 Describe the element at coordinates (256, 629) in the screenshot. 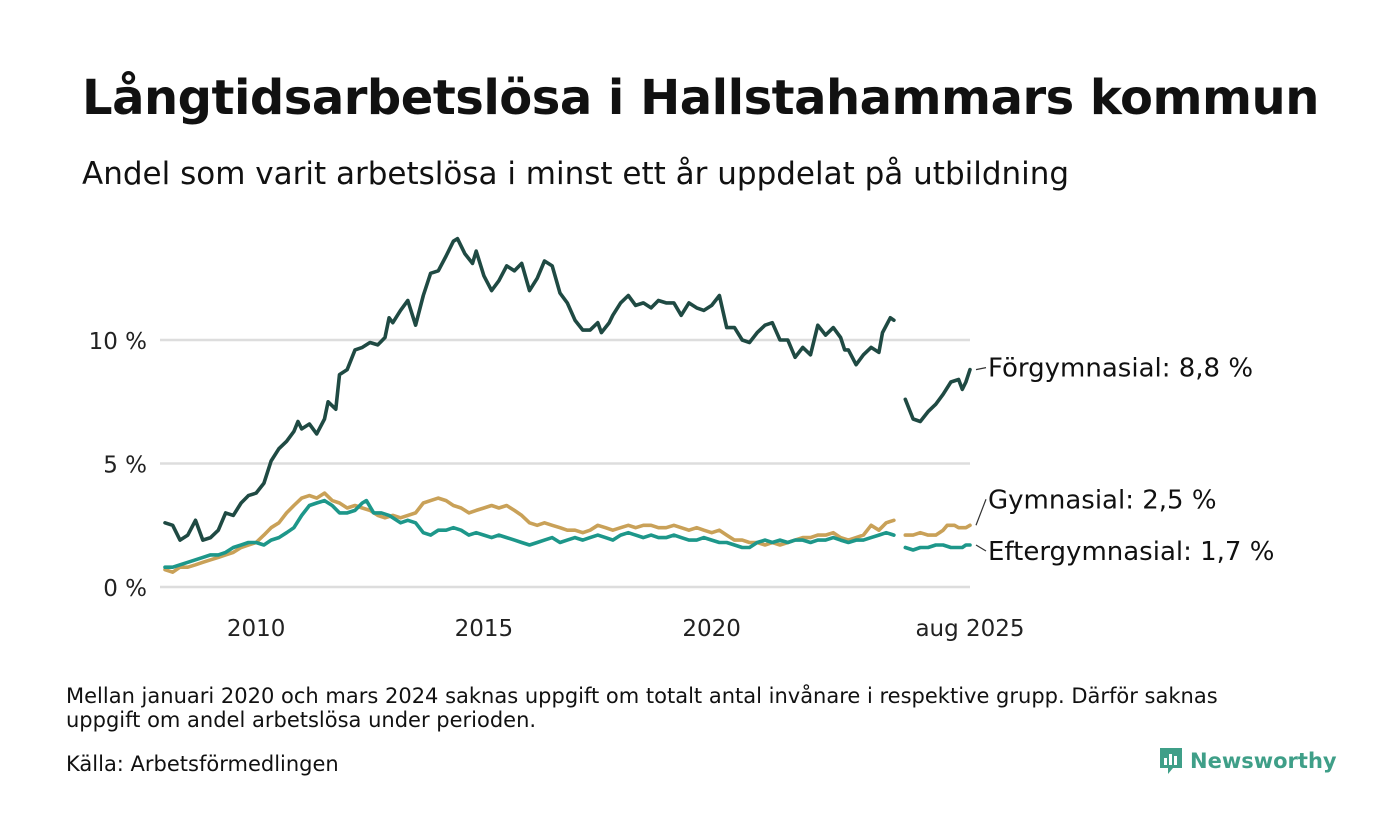

I see `x-tick-label: 2010` at that location.